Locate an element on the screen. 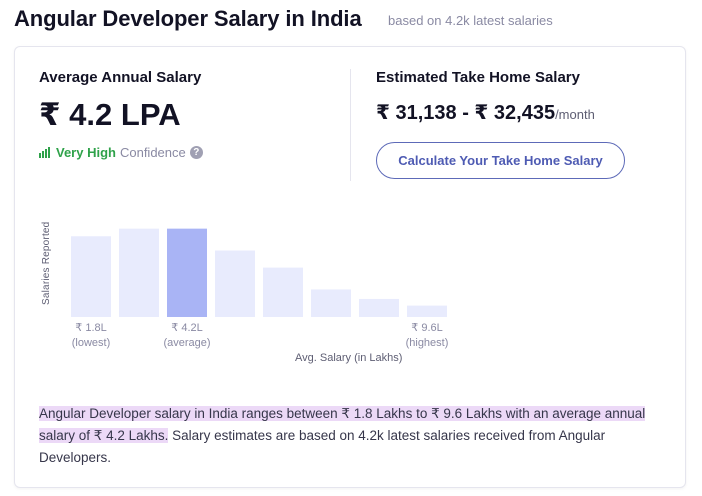 The height and width of the screenshot is (496, 702). take-home-value: ₹ 31,138 - ₹ 32,435/month is located at coordinates (485, 112).